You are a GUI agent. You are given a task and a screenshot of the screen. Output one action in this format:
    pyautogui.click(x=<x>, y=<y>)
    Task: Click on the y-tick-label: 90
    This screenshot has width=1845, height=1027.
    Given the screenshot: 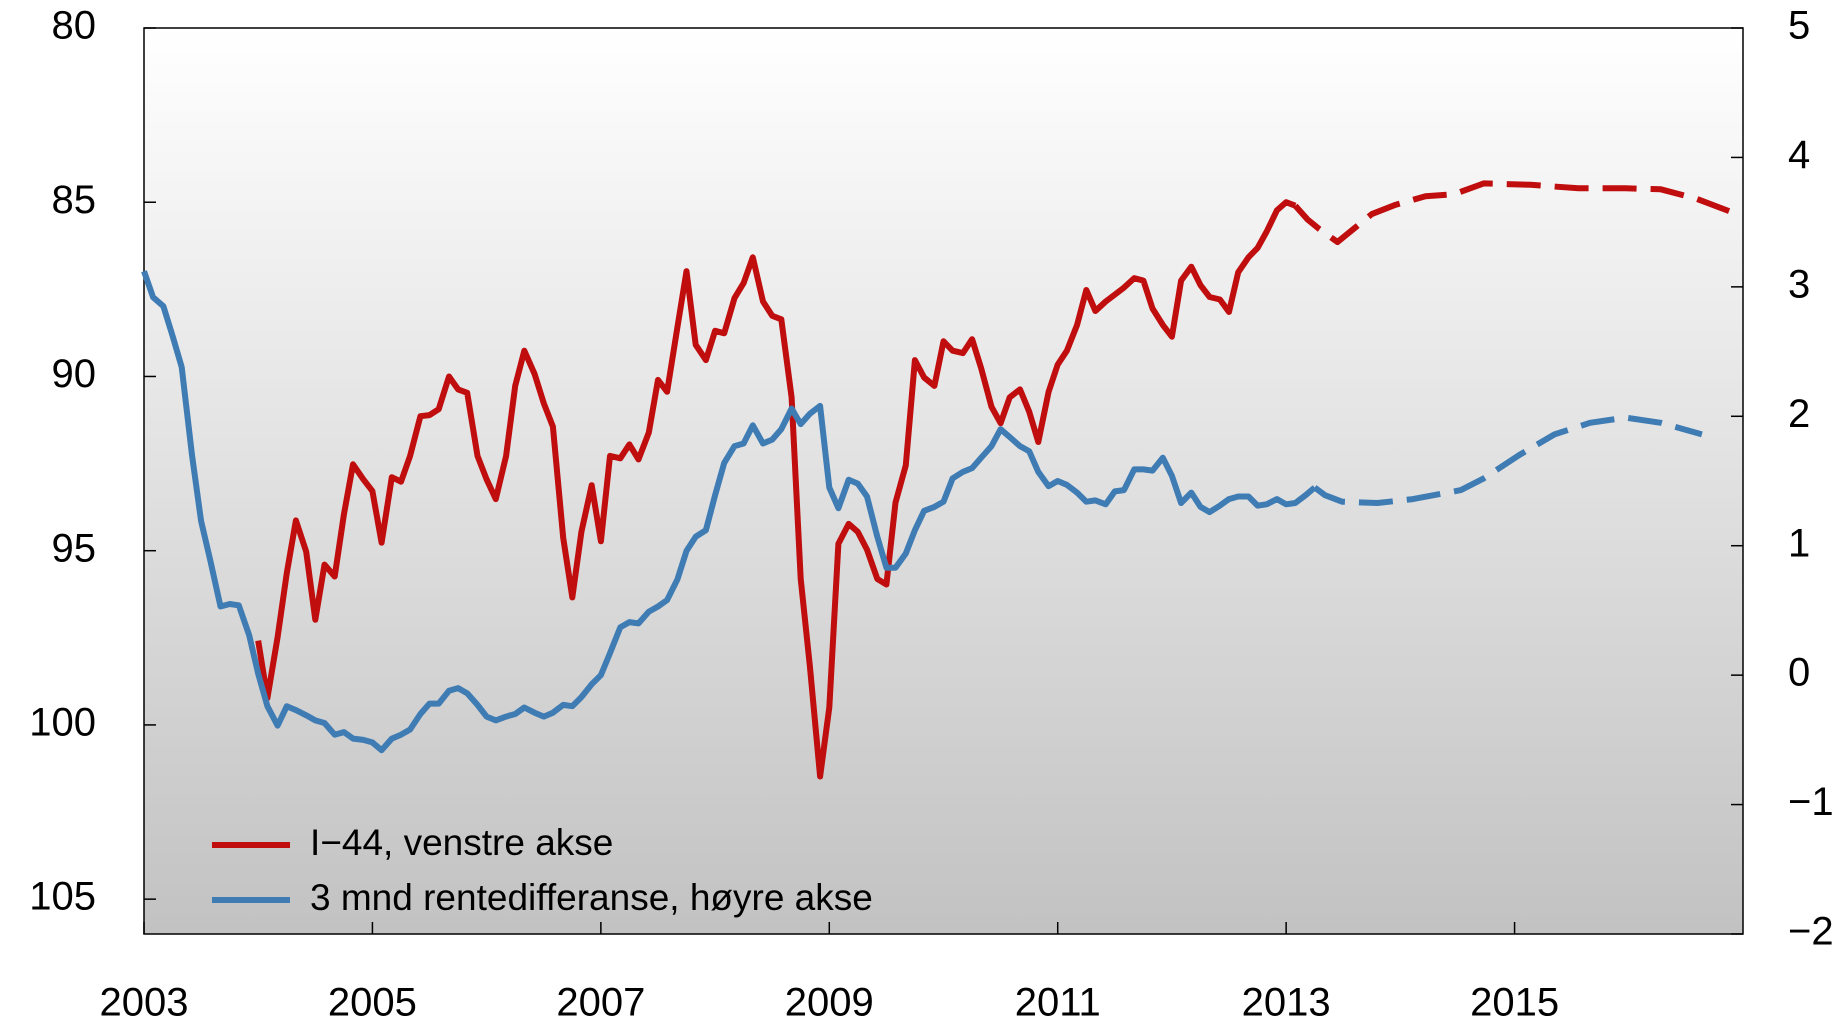 What is the action you would take?
    pyautogui.click(x=74, y=374)
    